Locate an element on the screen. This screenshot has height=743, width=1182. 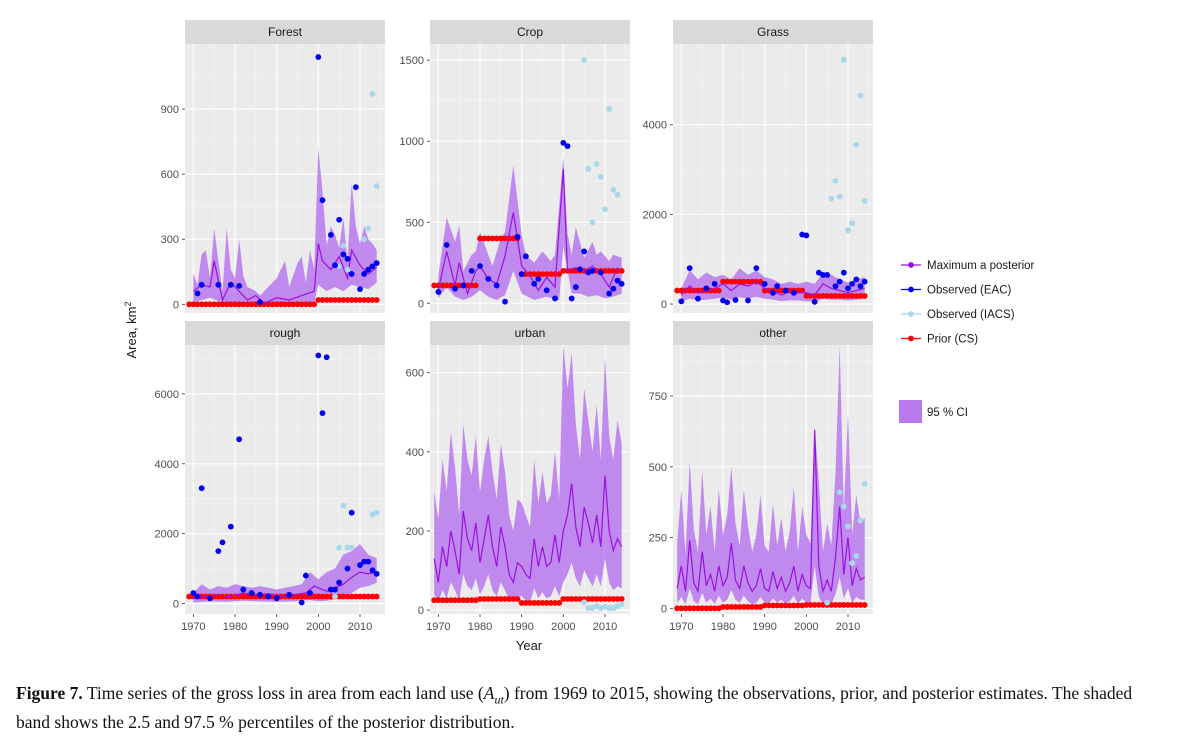
x-tick-label: 1990 is located at coordinates (521, 627).